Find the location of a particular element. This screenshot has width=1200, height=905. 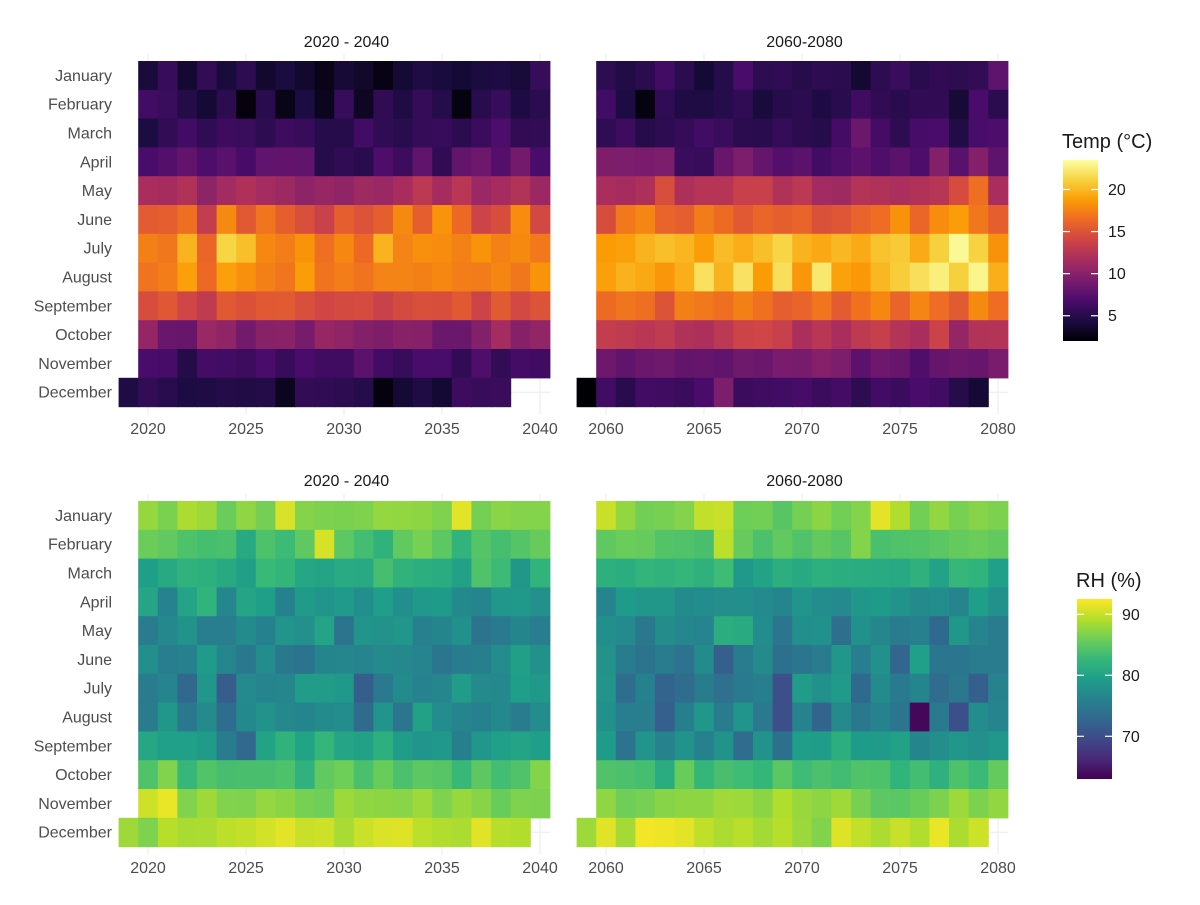

panel-title: 2060-2080 is located at coordinates (804, 481).